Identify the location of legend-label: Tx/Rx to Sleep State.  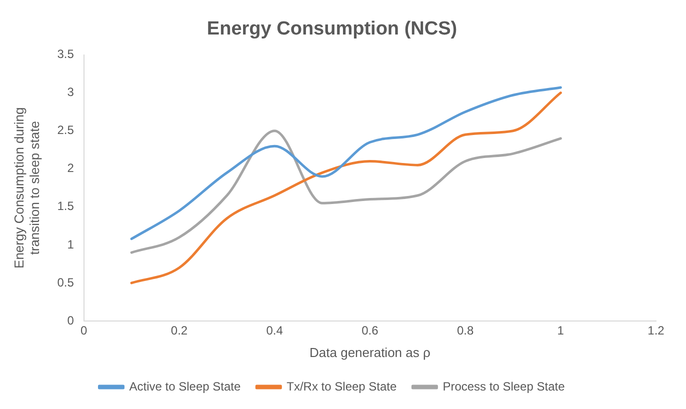
(342, 386).